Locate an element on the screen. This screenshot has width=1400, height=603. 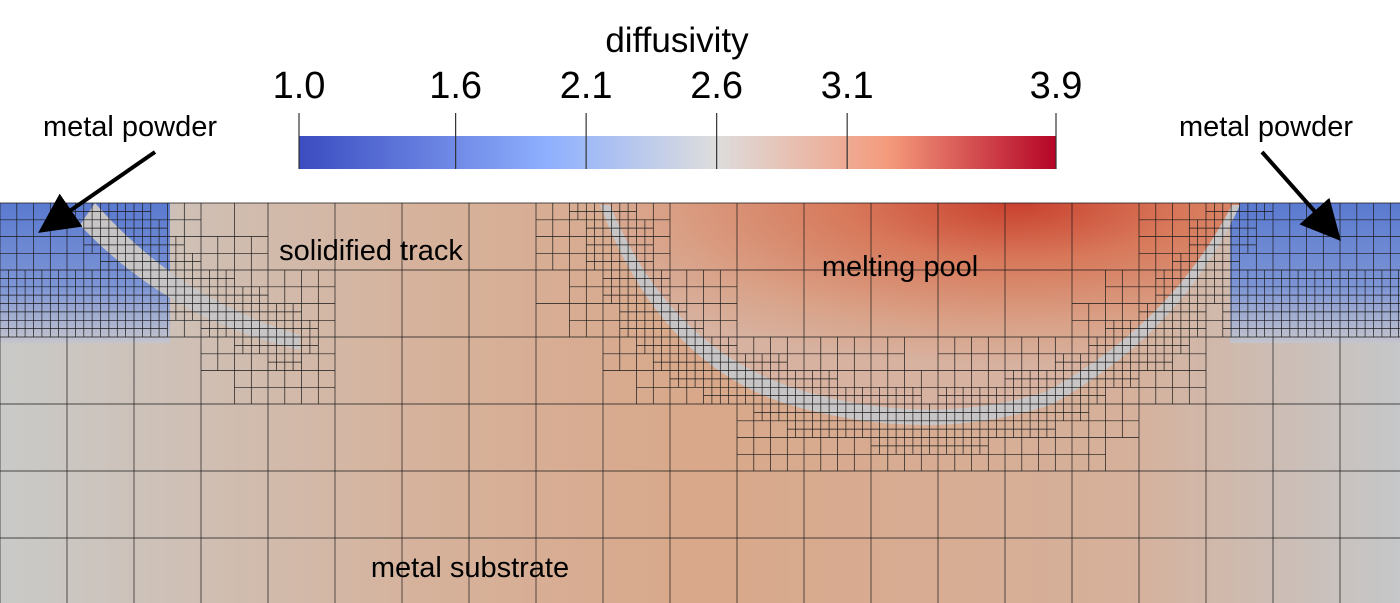
colorbar-title: diffusivity is located at coordinates (677, 40).